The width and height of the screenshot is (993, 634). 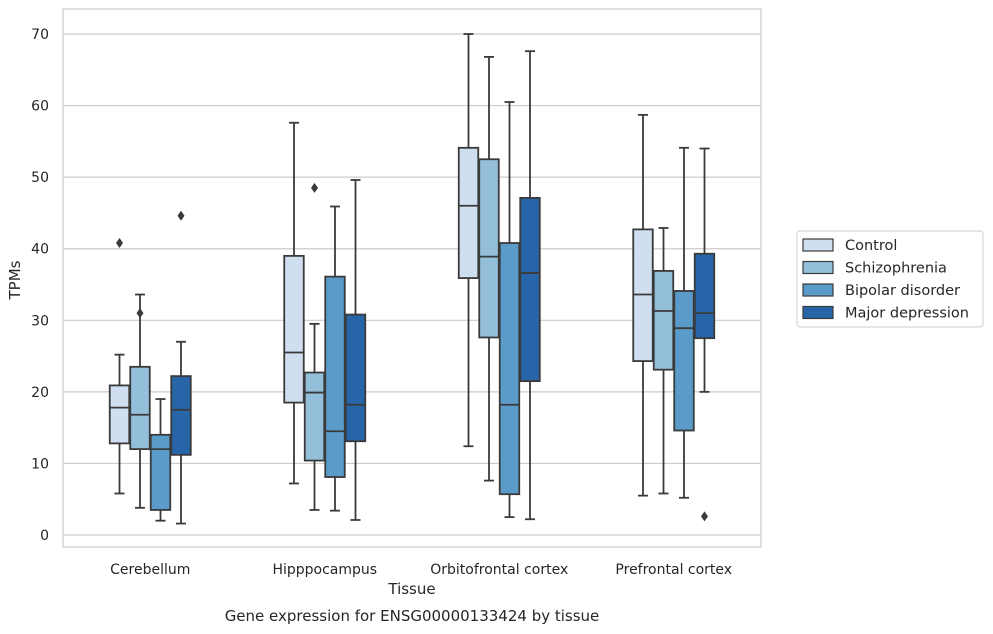 What do you see at coordinates (150, 570) in the screenshot?
I see `x-tick-label: Cerebellum` at bounding box center [150, 570].